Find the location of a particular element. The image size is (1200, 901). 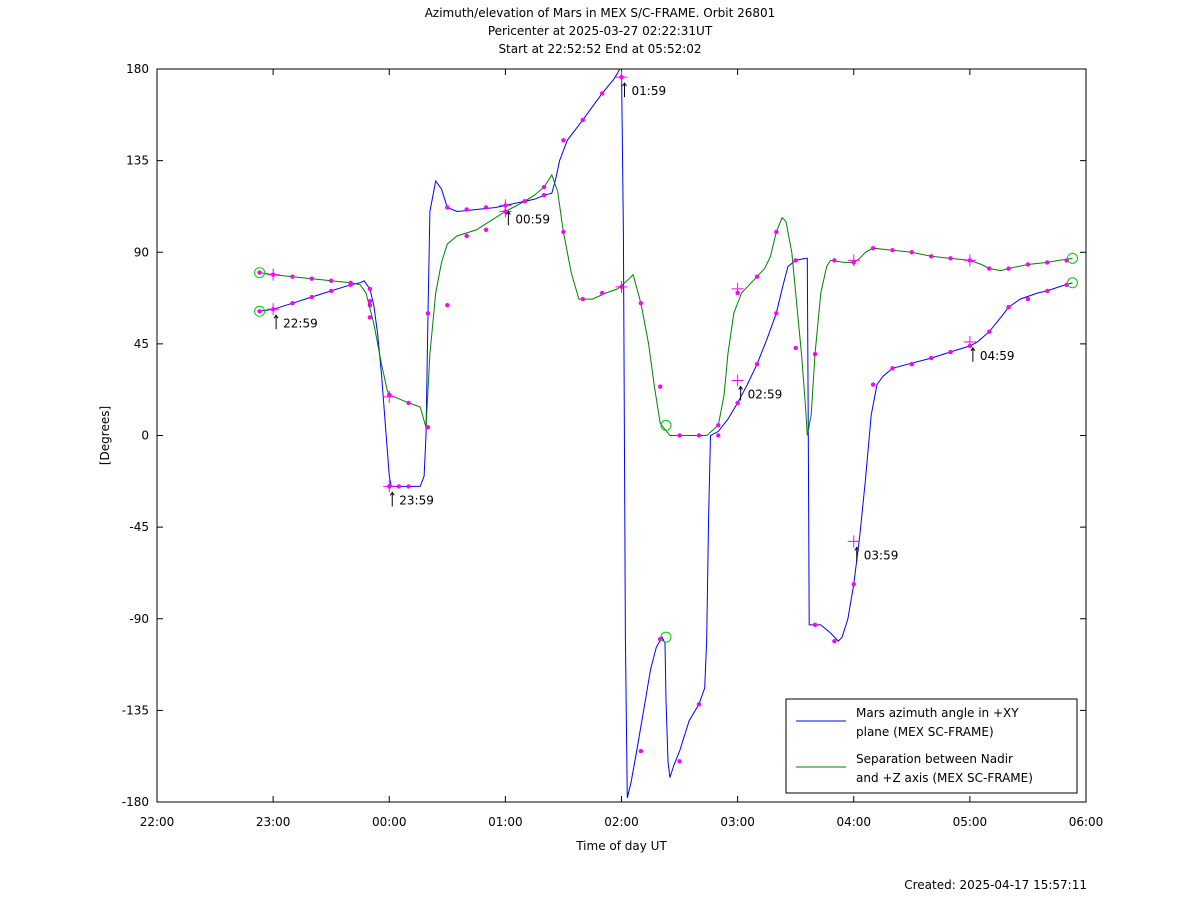

time-annotation: 01:59 is located at coordinates (644, 90).